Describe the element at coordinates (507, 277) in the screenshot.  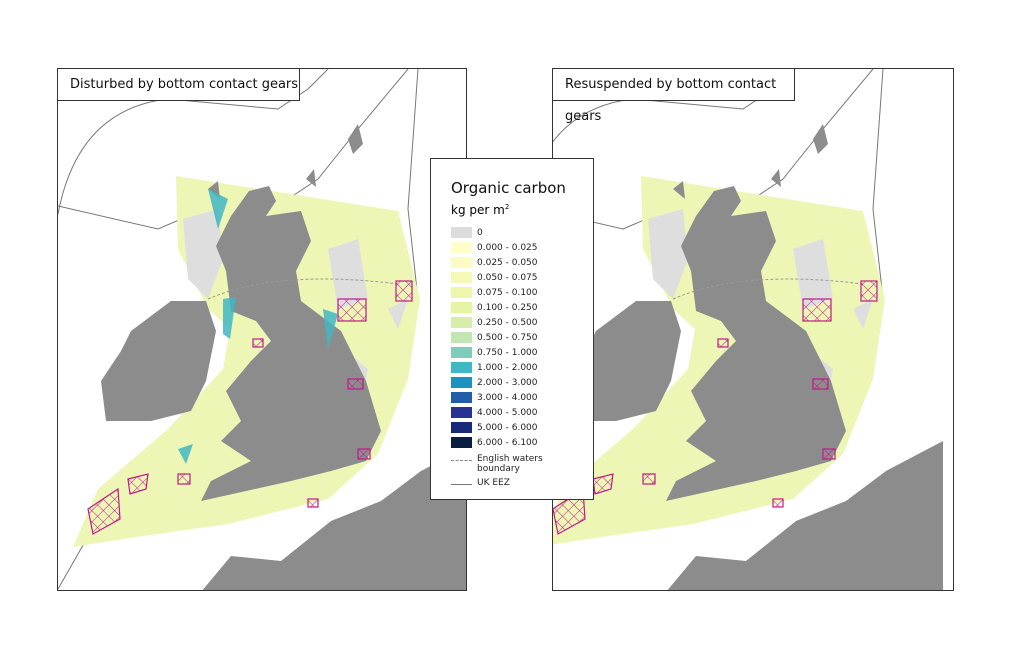
I see `legend-label: 0.050 - 0.075` at that location.